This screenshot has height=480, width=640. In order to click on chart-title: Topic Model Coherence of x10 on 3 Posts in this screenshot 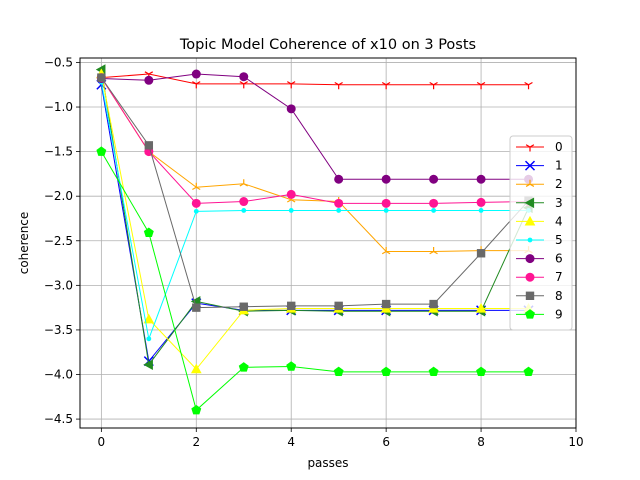, I will do `click(327, 45)`.